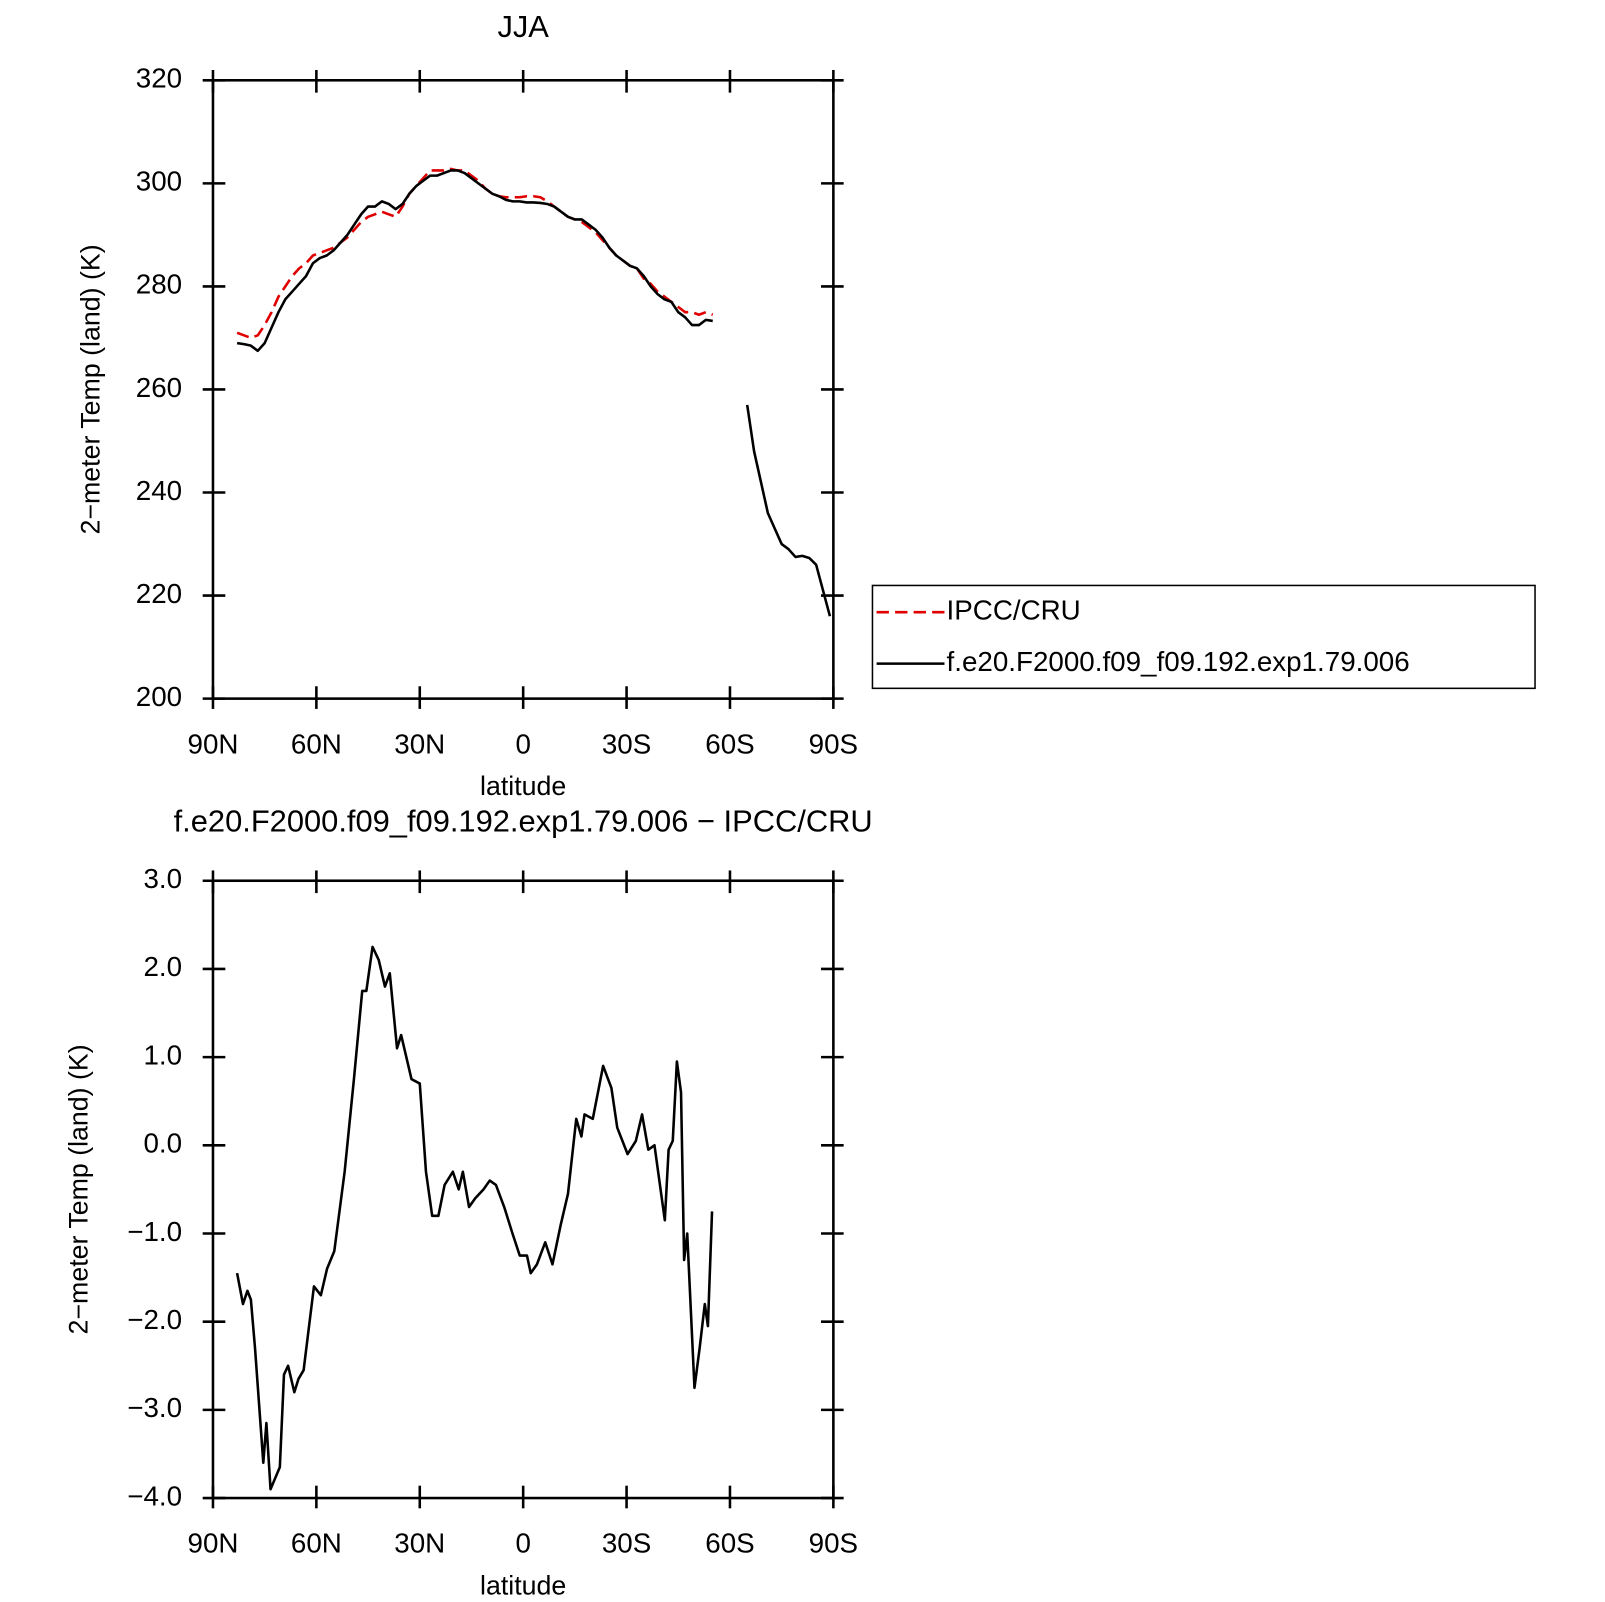 This screenshot has height=1602, width=1605. What do you see at coordinates (523, 26) in the screenshot?
I see `chart-title: JJA` at bounding box center [523, 26].